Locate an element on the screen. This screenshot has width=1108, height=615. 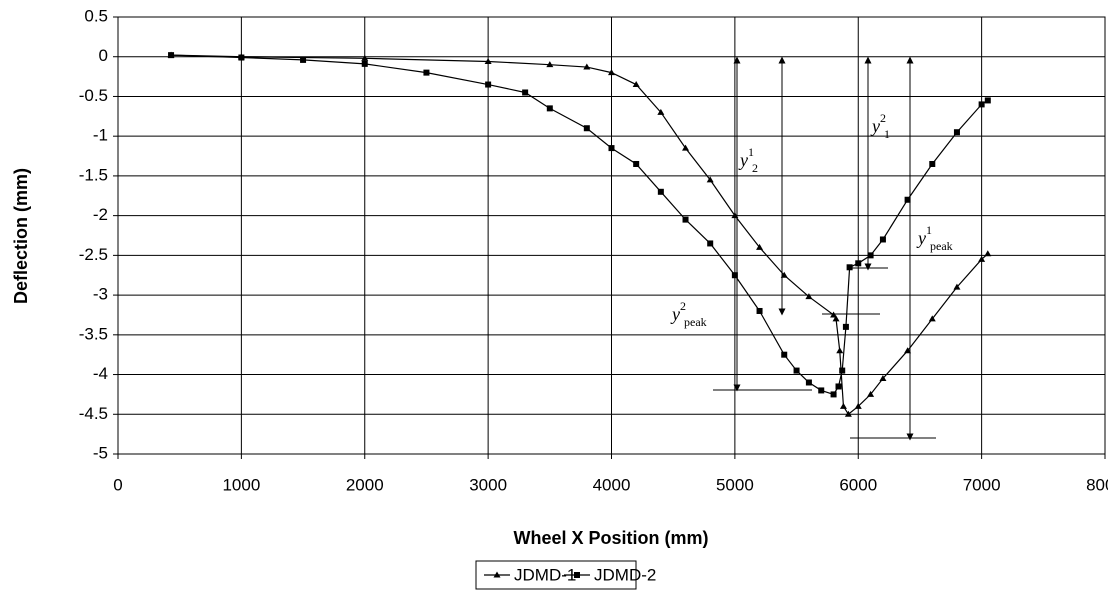
y-tick-label: 0.5 is located at coordinates (96, 15).